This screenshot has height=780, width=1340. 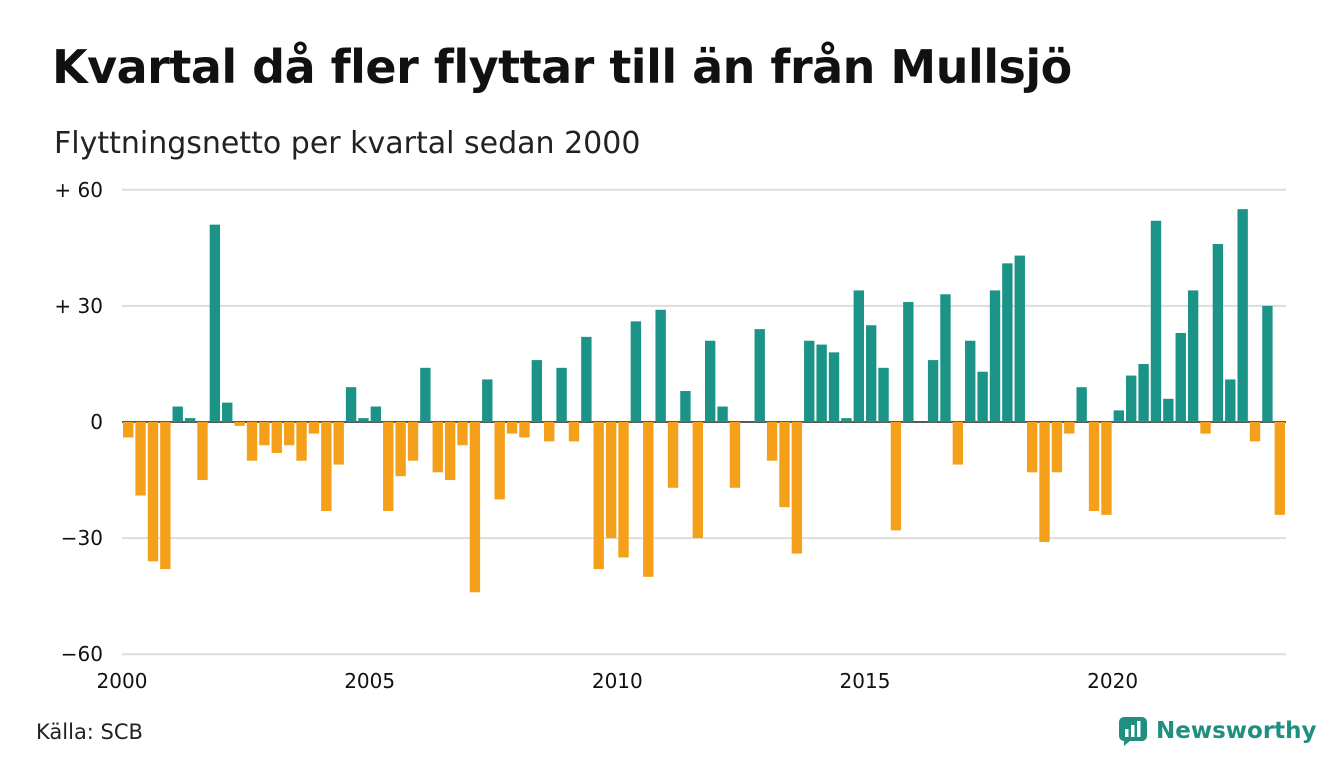 I want to click on y-tick-label: −60, so click(x=82, y=654).